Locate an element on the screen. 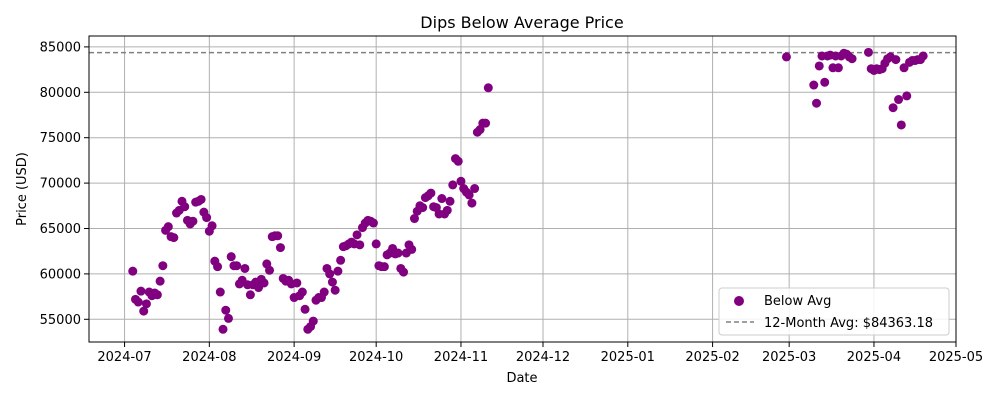 This screenshot has width=1000, height=400. legend-box is located at coordinates (834, 311).